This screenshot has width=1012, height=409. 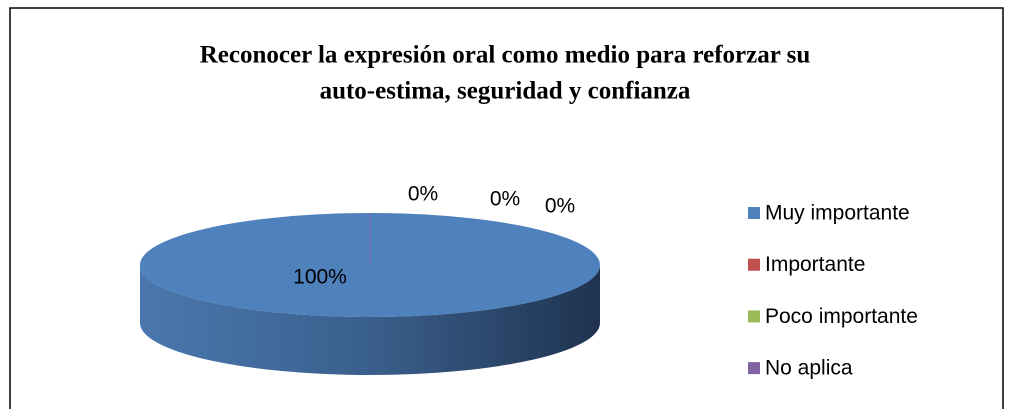 What do you see at coordinates (809, 368) in the screenshot?
I see `legend-label: No aplica` at bounding box center [809, 368].